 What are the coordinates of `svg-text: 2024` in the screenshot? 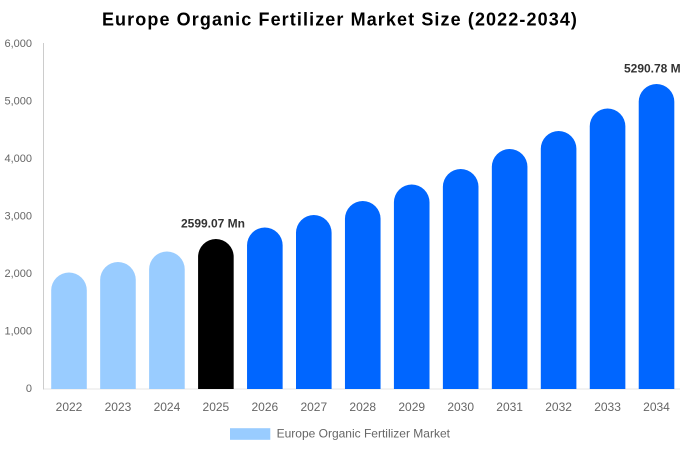 It's located at (167, 407).